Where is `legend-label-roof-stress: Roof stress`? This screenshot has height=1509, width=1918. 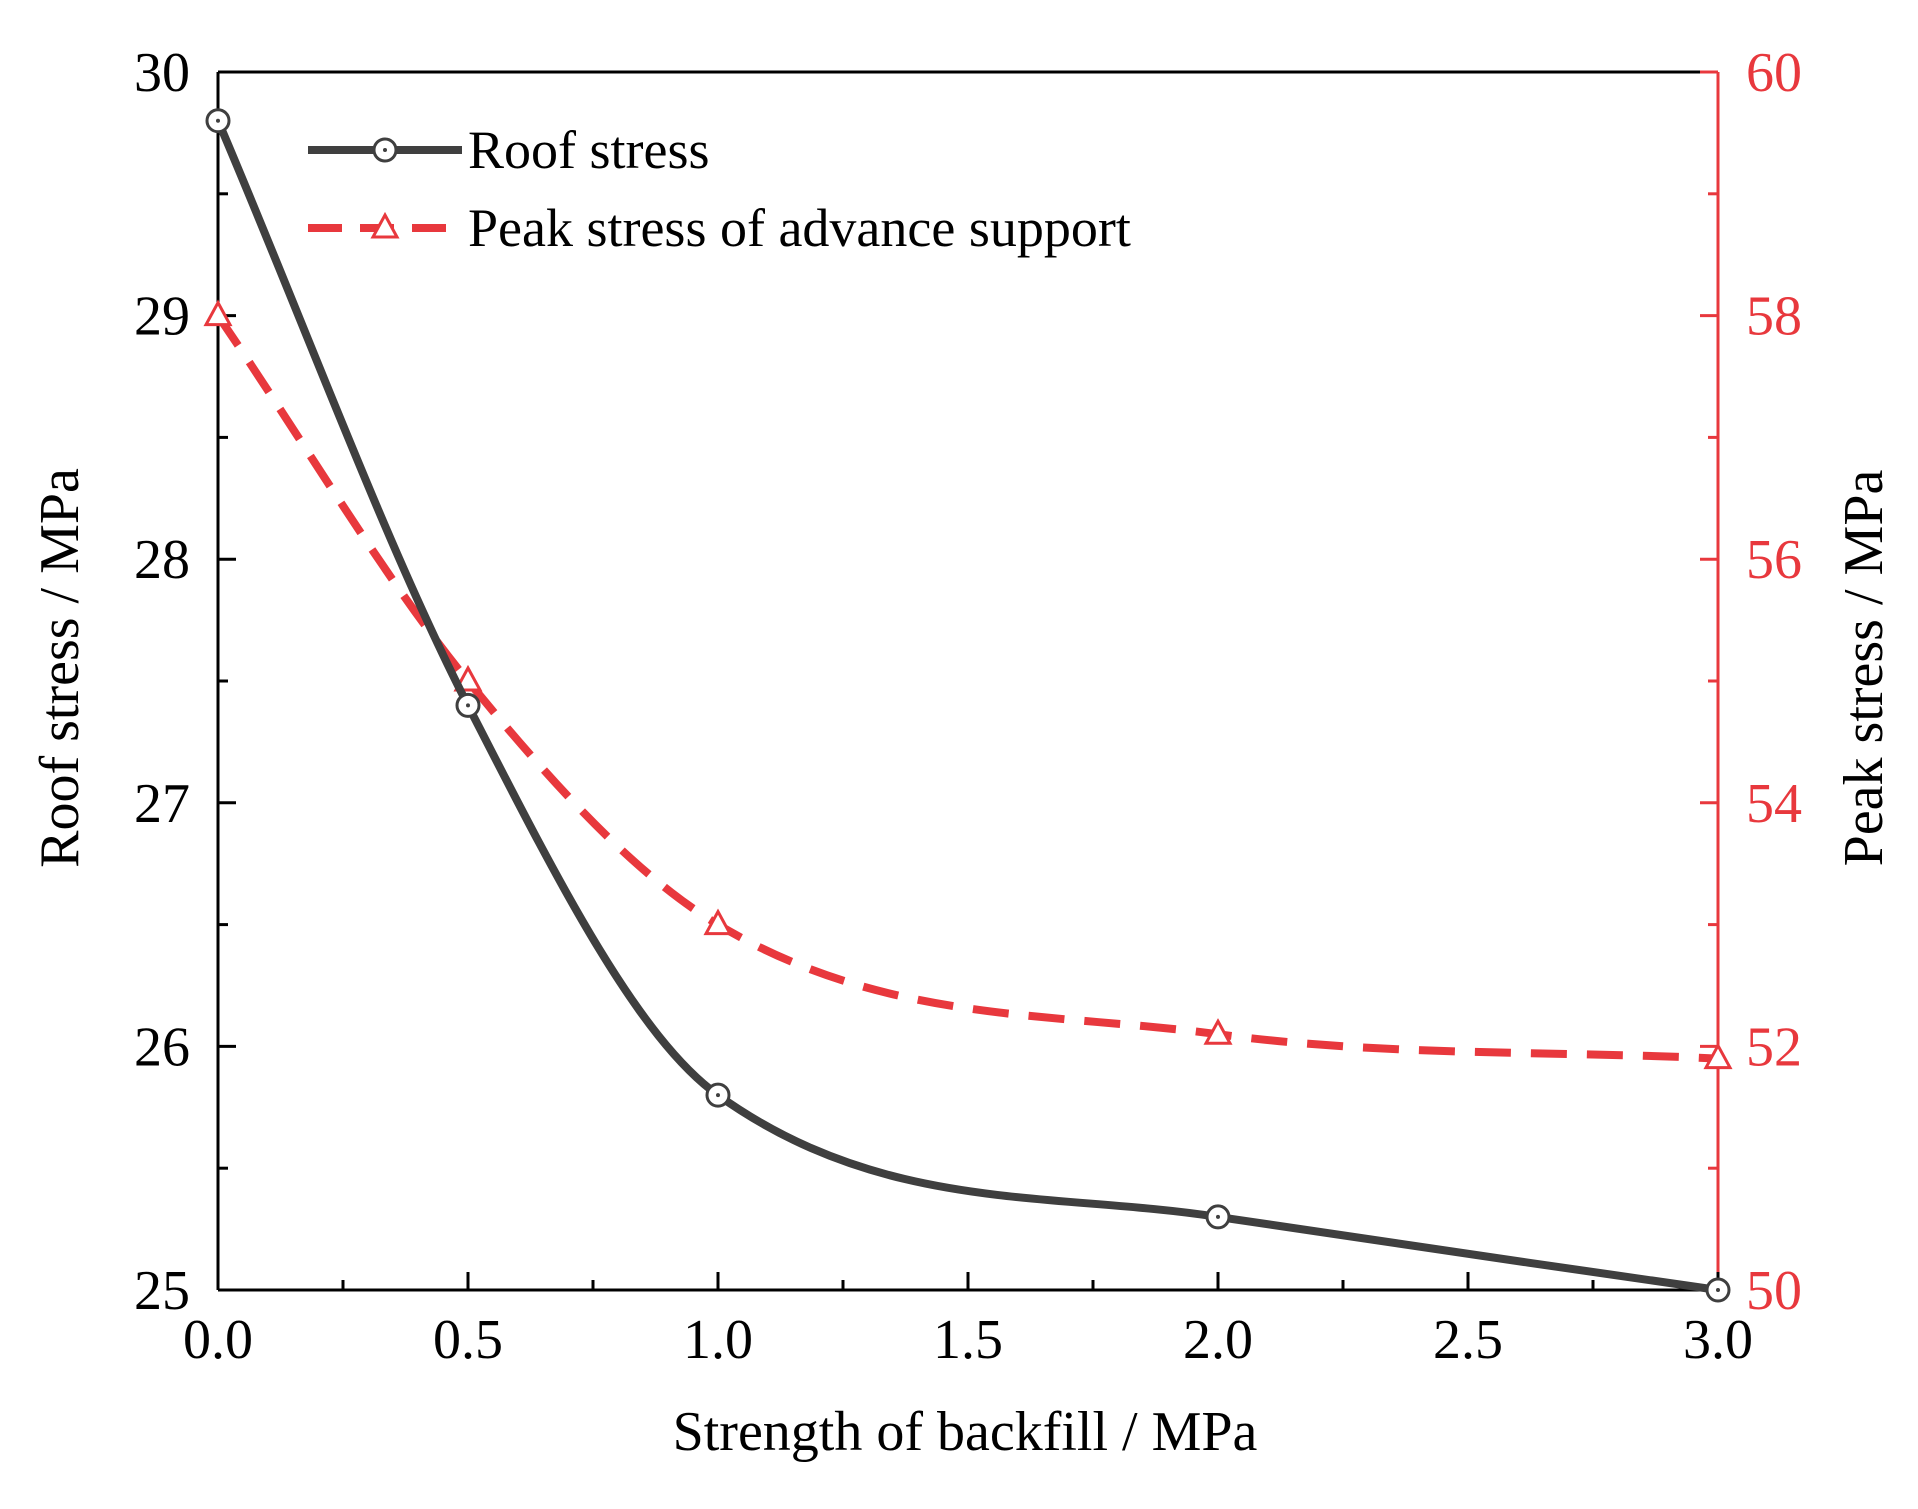 legend-label-roof-stress: Roof stress is located at coordinates (589, 150).